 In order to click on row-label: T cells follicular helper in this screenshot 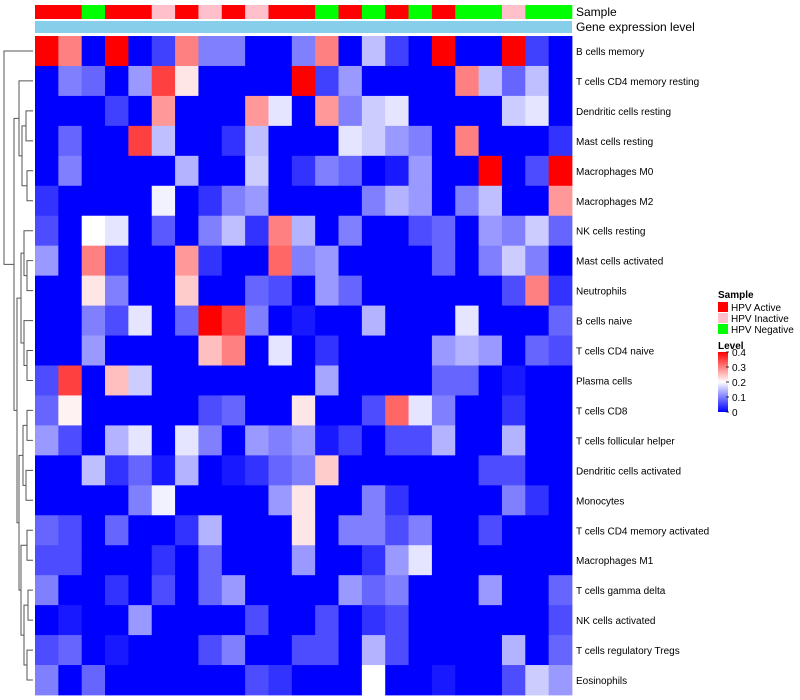, I will do `click(625, 441)`.